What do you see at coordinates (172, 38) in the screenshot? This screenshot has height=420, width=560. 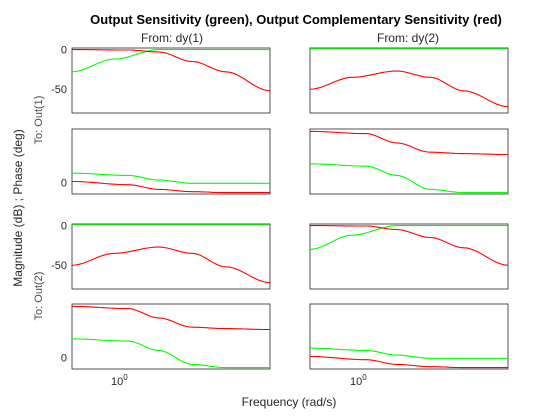 I see `column-header-1: From: dy(1)` at bounding box center [172, 38].